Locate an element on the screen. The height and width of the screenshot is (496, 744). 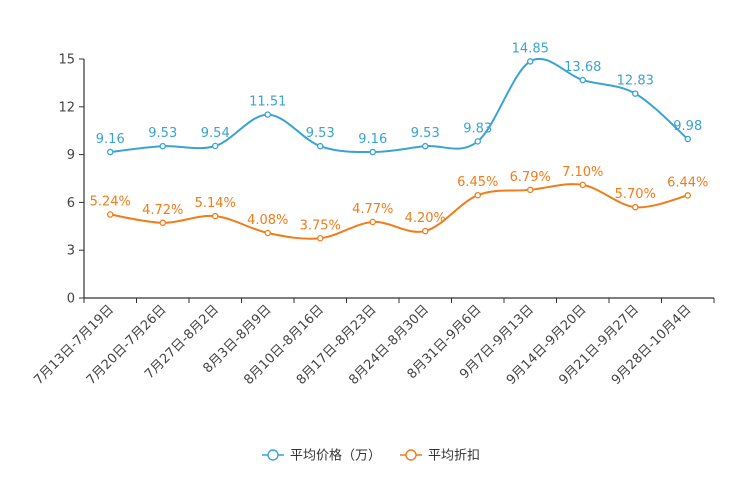
y-tick-label: 9 is located at coordinates (71, 155).